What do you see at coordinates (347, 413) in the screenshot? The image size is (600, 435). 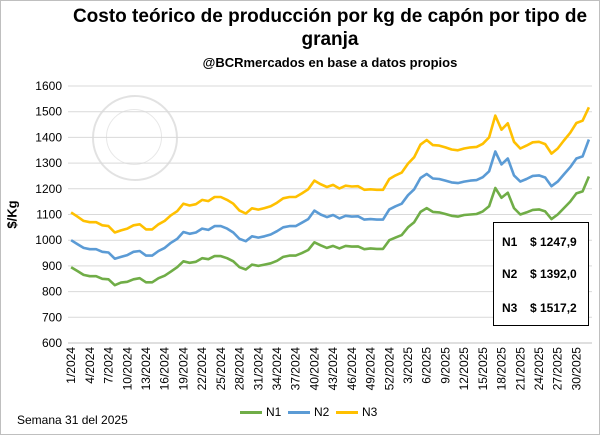 I see `legend-swatch-n3` at bounding box center [347, 413].